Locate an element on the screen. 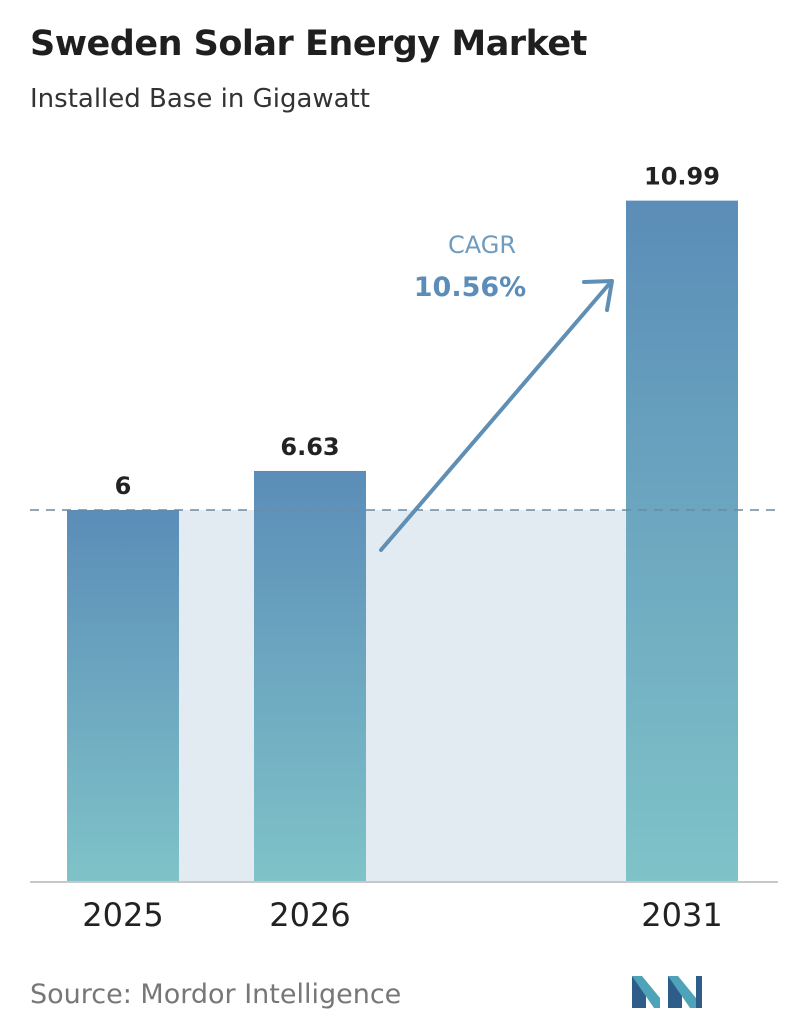 The height and width of the screenshot is (1034, 796). cagr-arrow is located at coordinates (495, 416).